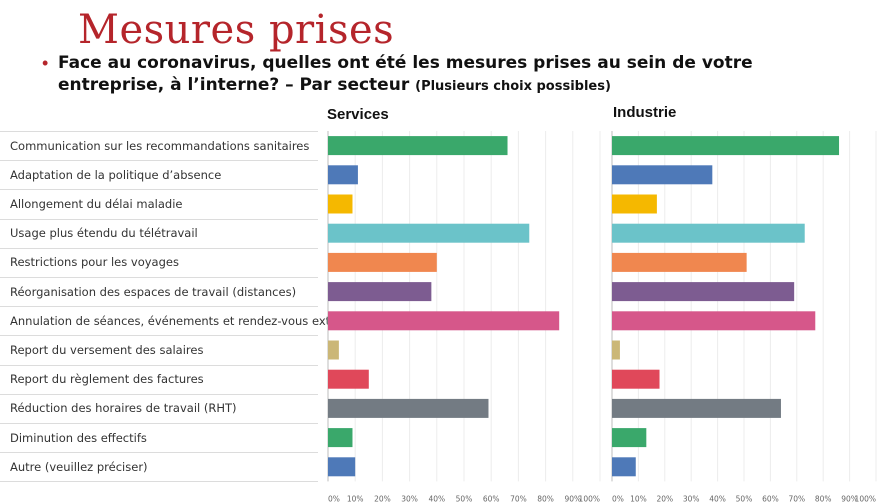 This screenshot has width=896, height=504. Describe the element at coordinates (436, 498) in the screenshot. I see `services-tick-label: 40%` at that location.